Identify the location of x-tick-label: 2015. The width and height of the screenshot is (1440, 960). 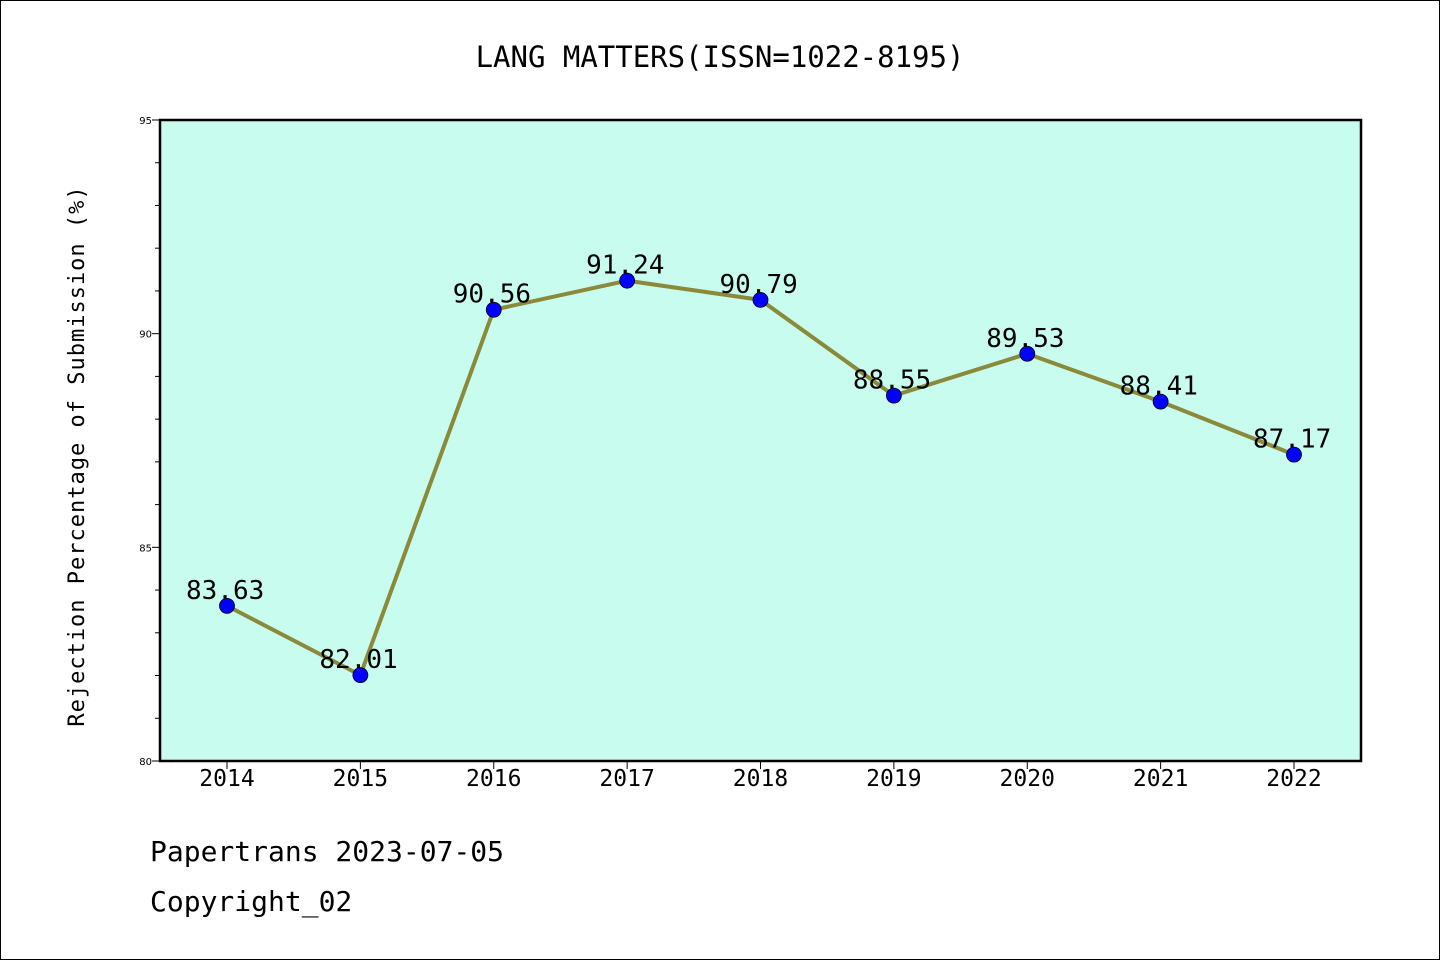
(360, 779).